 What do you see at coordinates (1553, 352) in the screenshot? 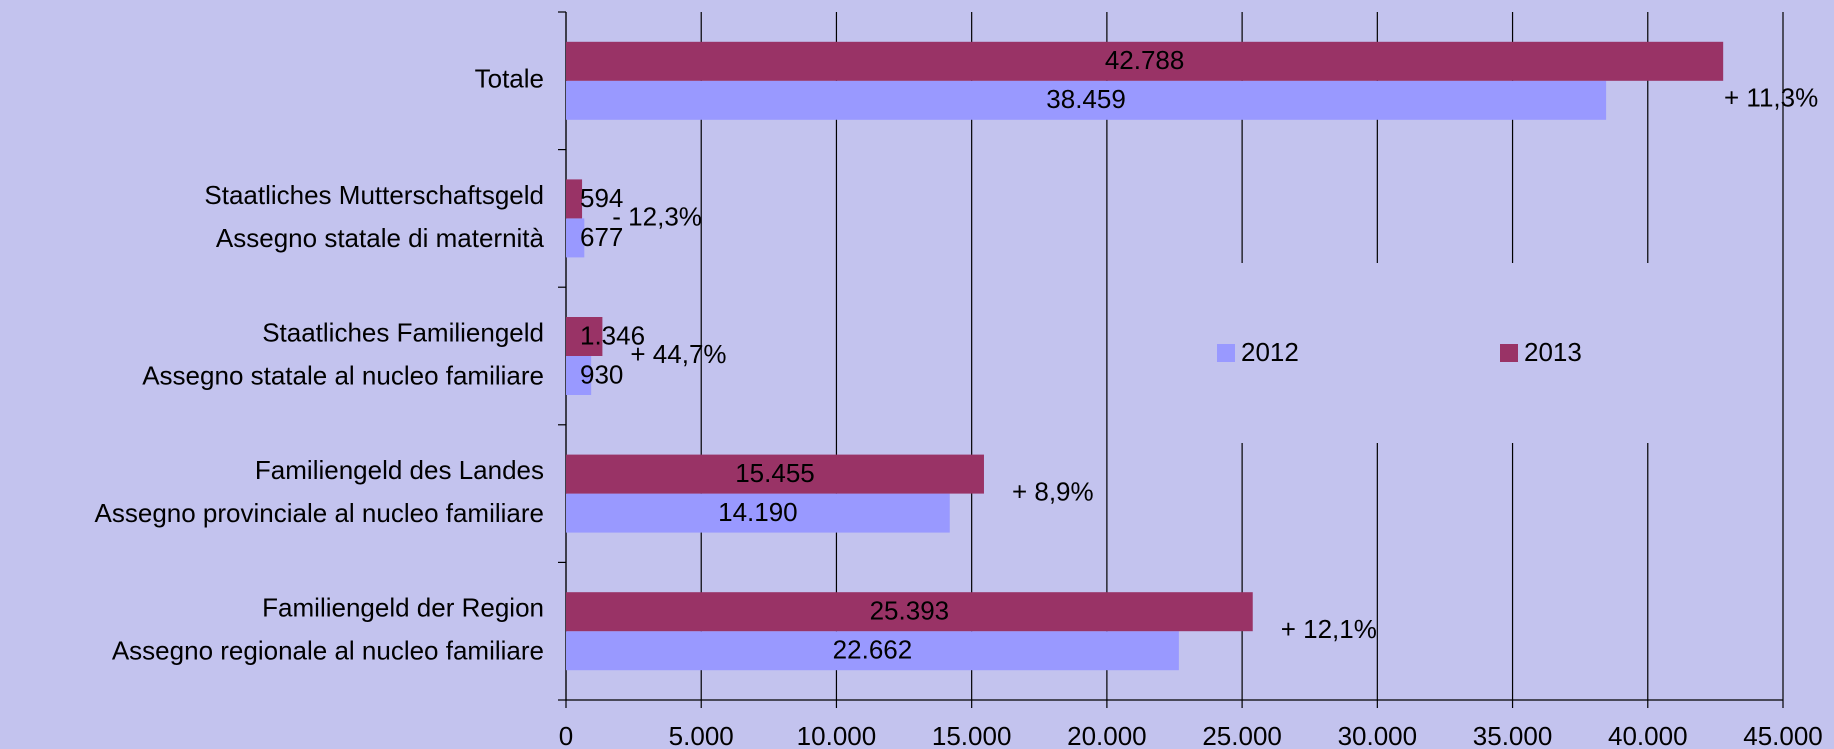
I see `legend-label: 2013` at bounding box center [1553, 352].